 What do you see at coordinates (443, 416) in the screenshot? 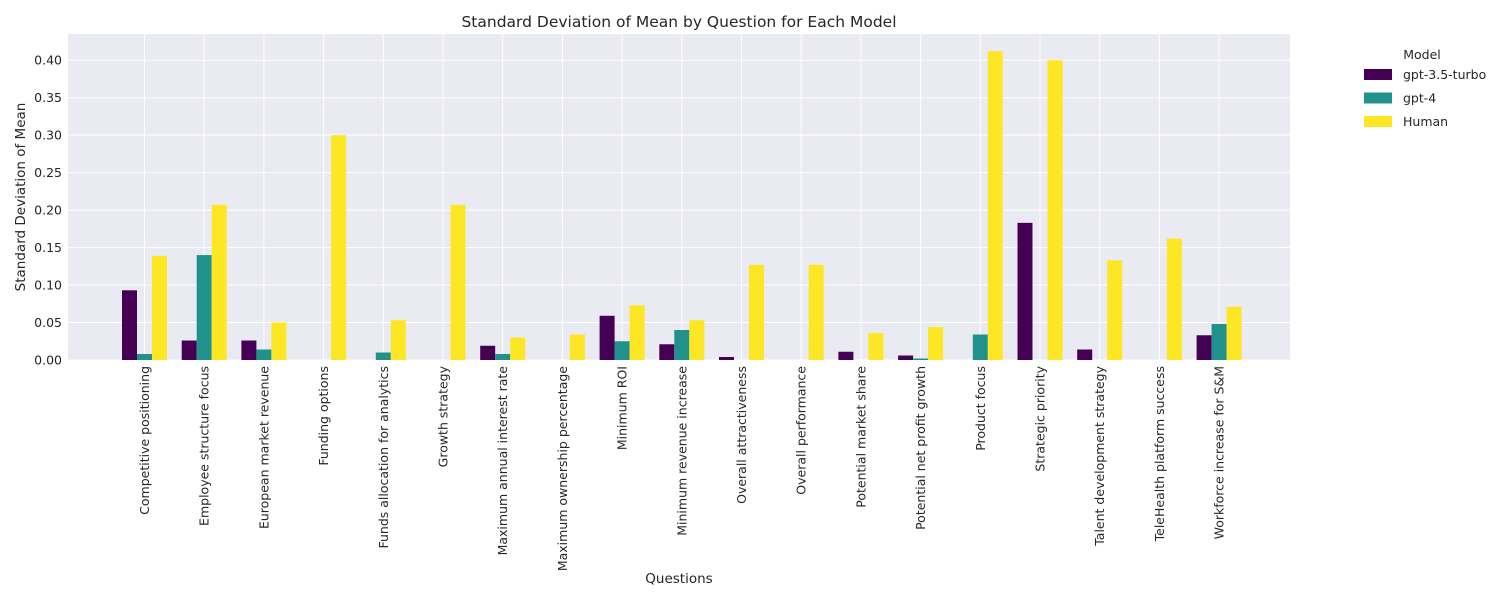
I see `x-tick-label: Growth strategy` at bounding box center [443, 416].